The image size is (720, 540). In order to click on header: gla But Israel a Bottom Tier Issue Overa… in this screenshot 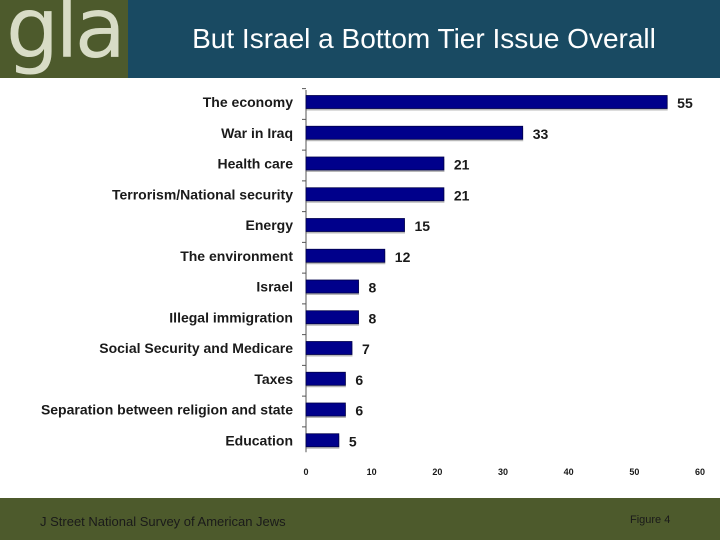, I will do `click(360, 39)`.